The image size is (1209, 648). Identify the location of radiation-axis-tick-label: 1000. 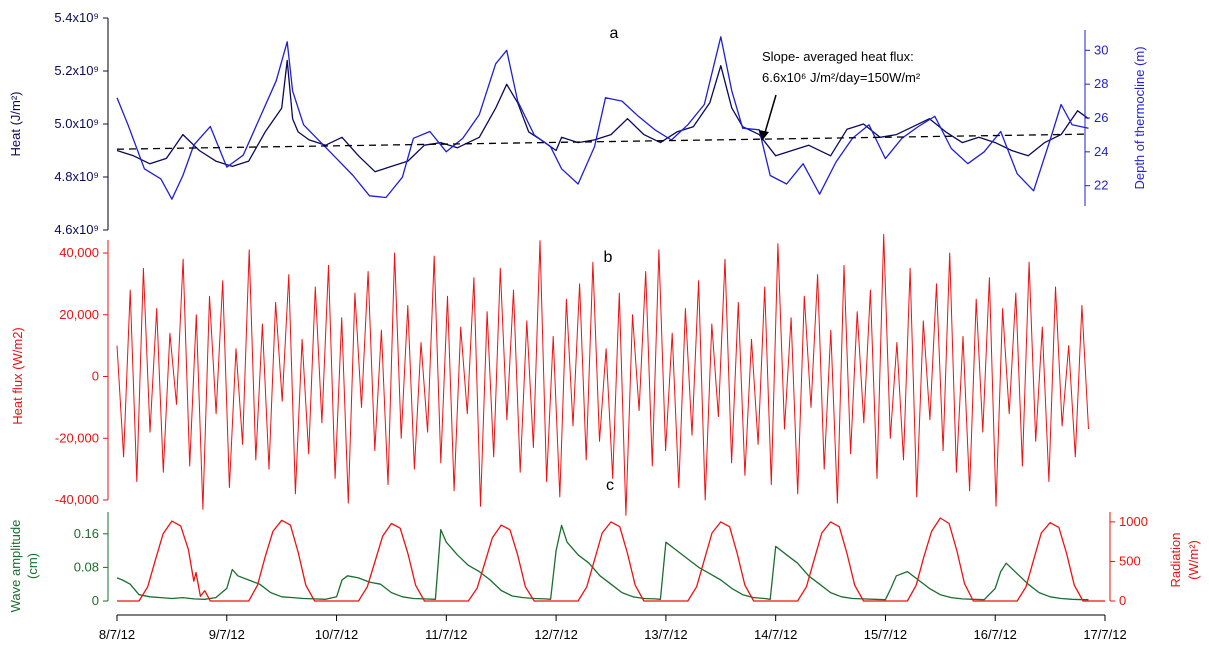
(1133, 521).